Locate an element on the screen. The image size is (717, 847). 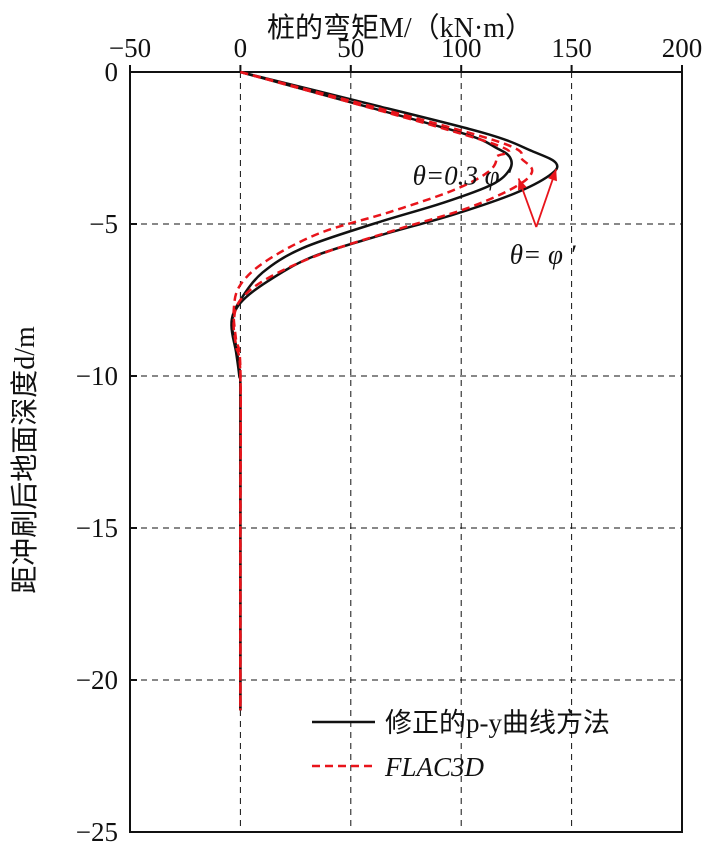
annotations: θ=0.3 φ ′ θ= φ ′ is located at coordinates (495, 214).